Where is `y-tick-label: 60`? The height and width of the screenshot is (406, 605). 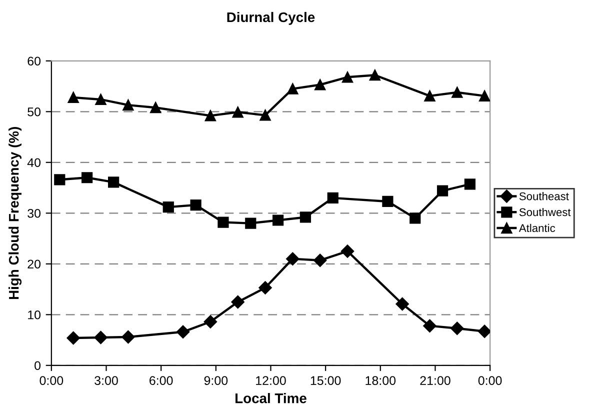
y-tick-label: 60 is located at coordinates (34, 61).